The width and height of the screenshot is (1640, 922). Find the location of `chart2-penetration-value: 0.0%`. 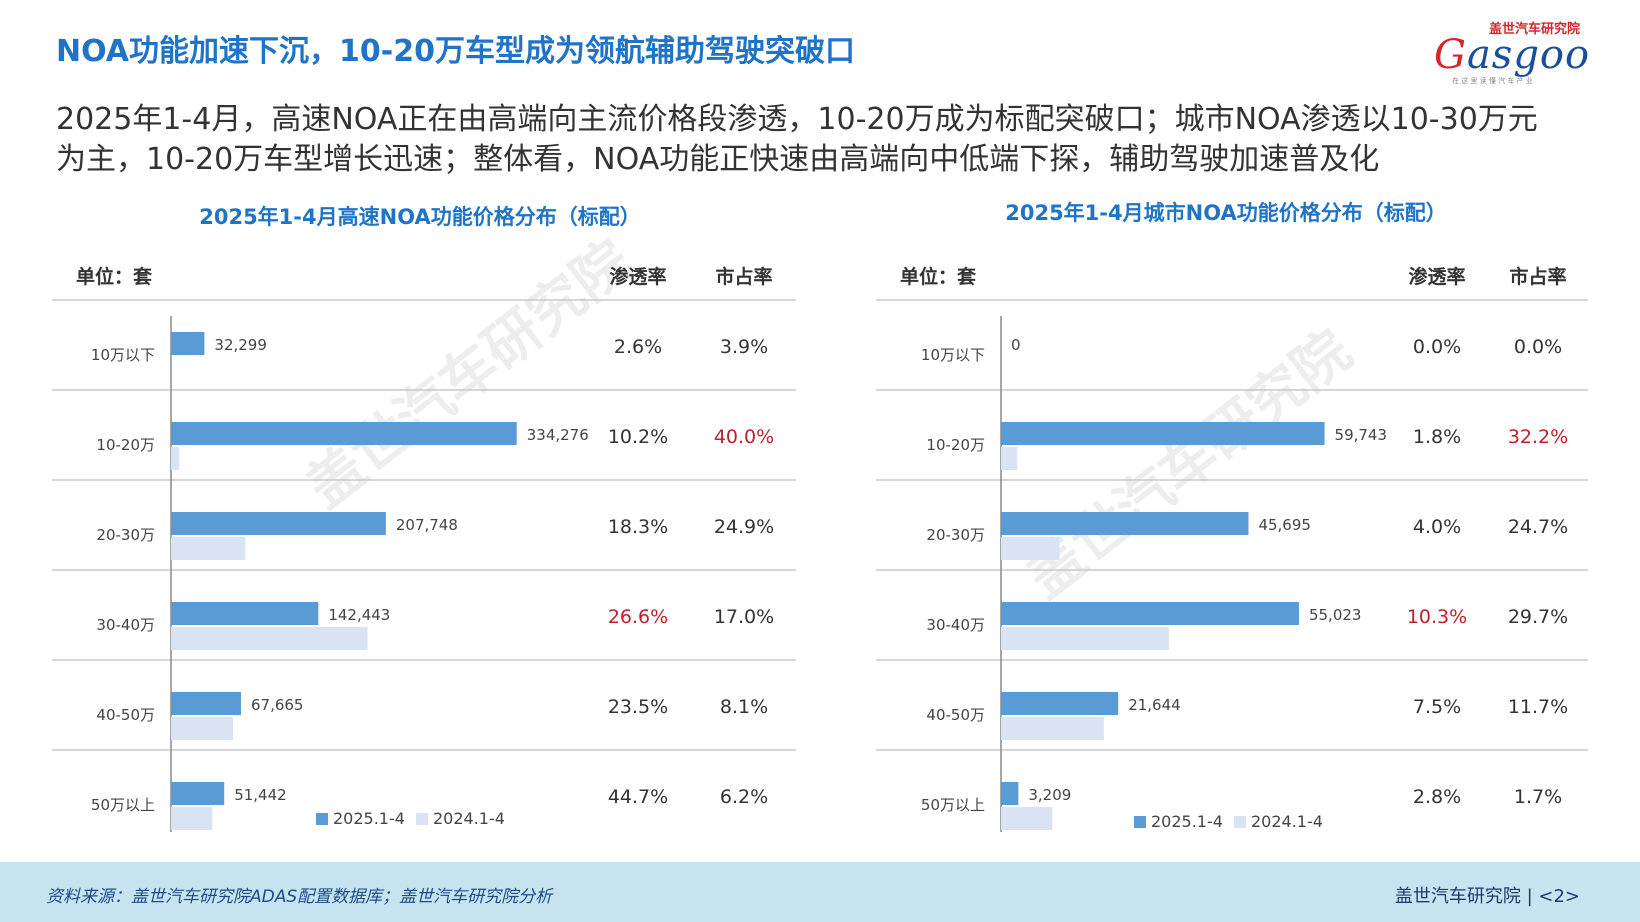

chart2-penetration-value: 0.0% is located at coordinates (1437, 347).